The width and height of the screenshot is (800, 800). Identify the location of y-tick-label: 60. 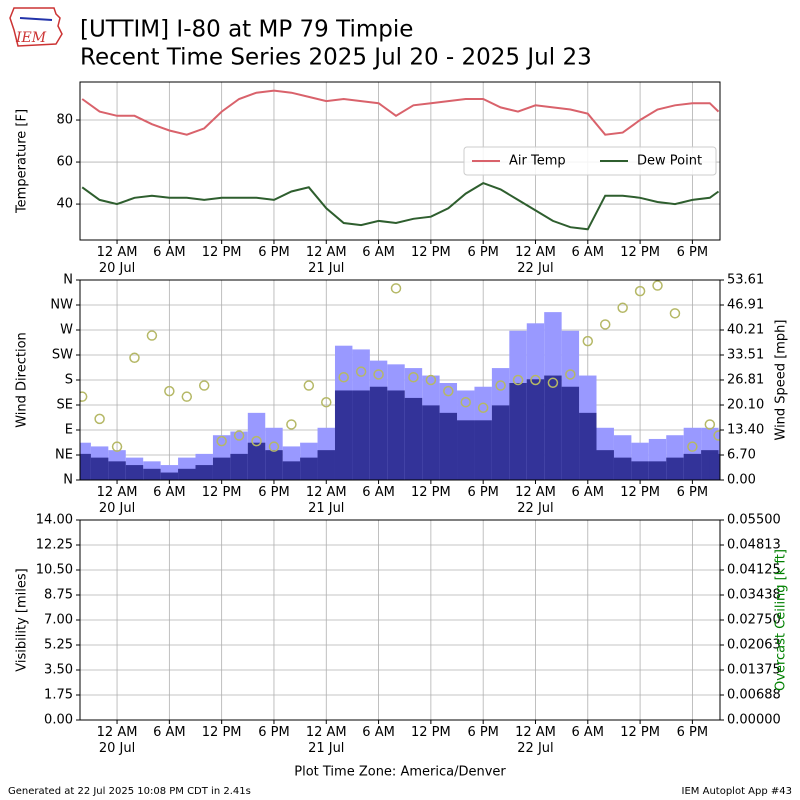
(64, 162).